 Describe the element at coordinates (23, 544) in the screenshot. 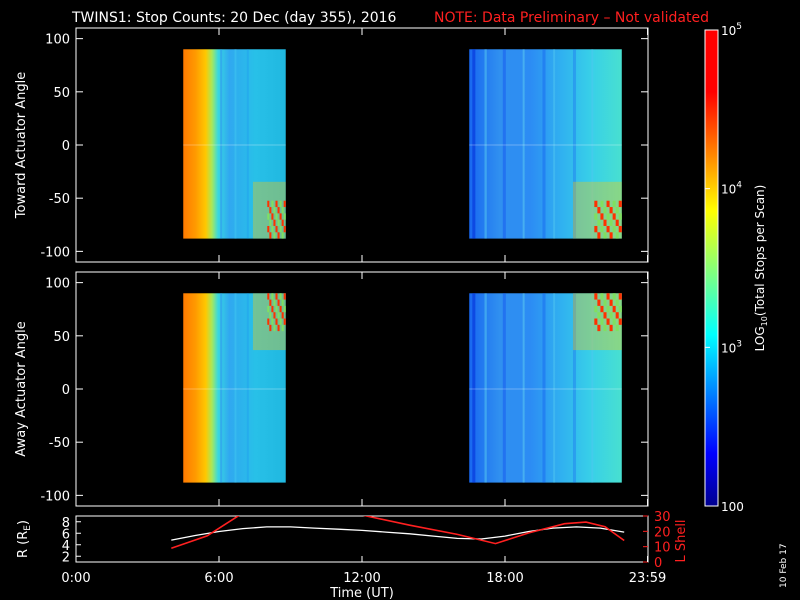

I see `left-label-main: R (R` at that location.